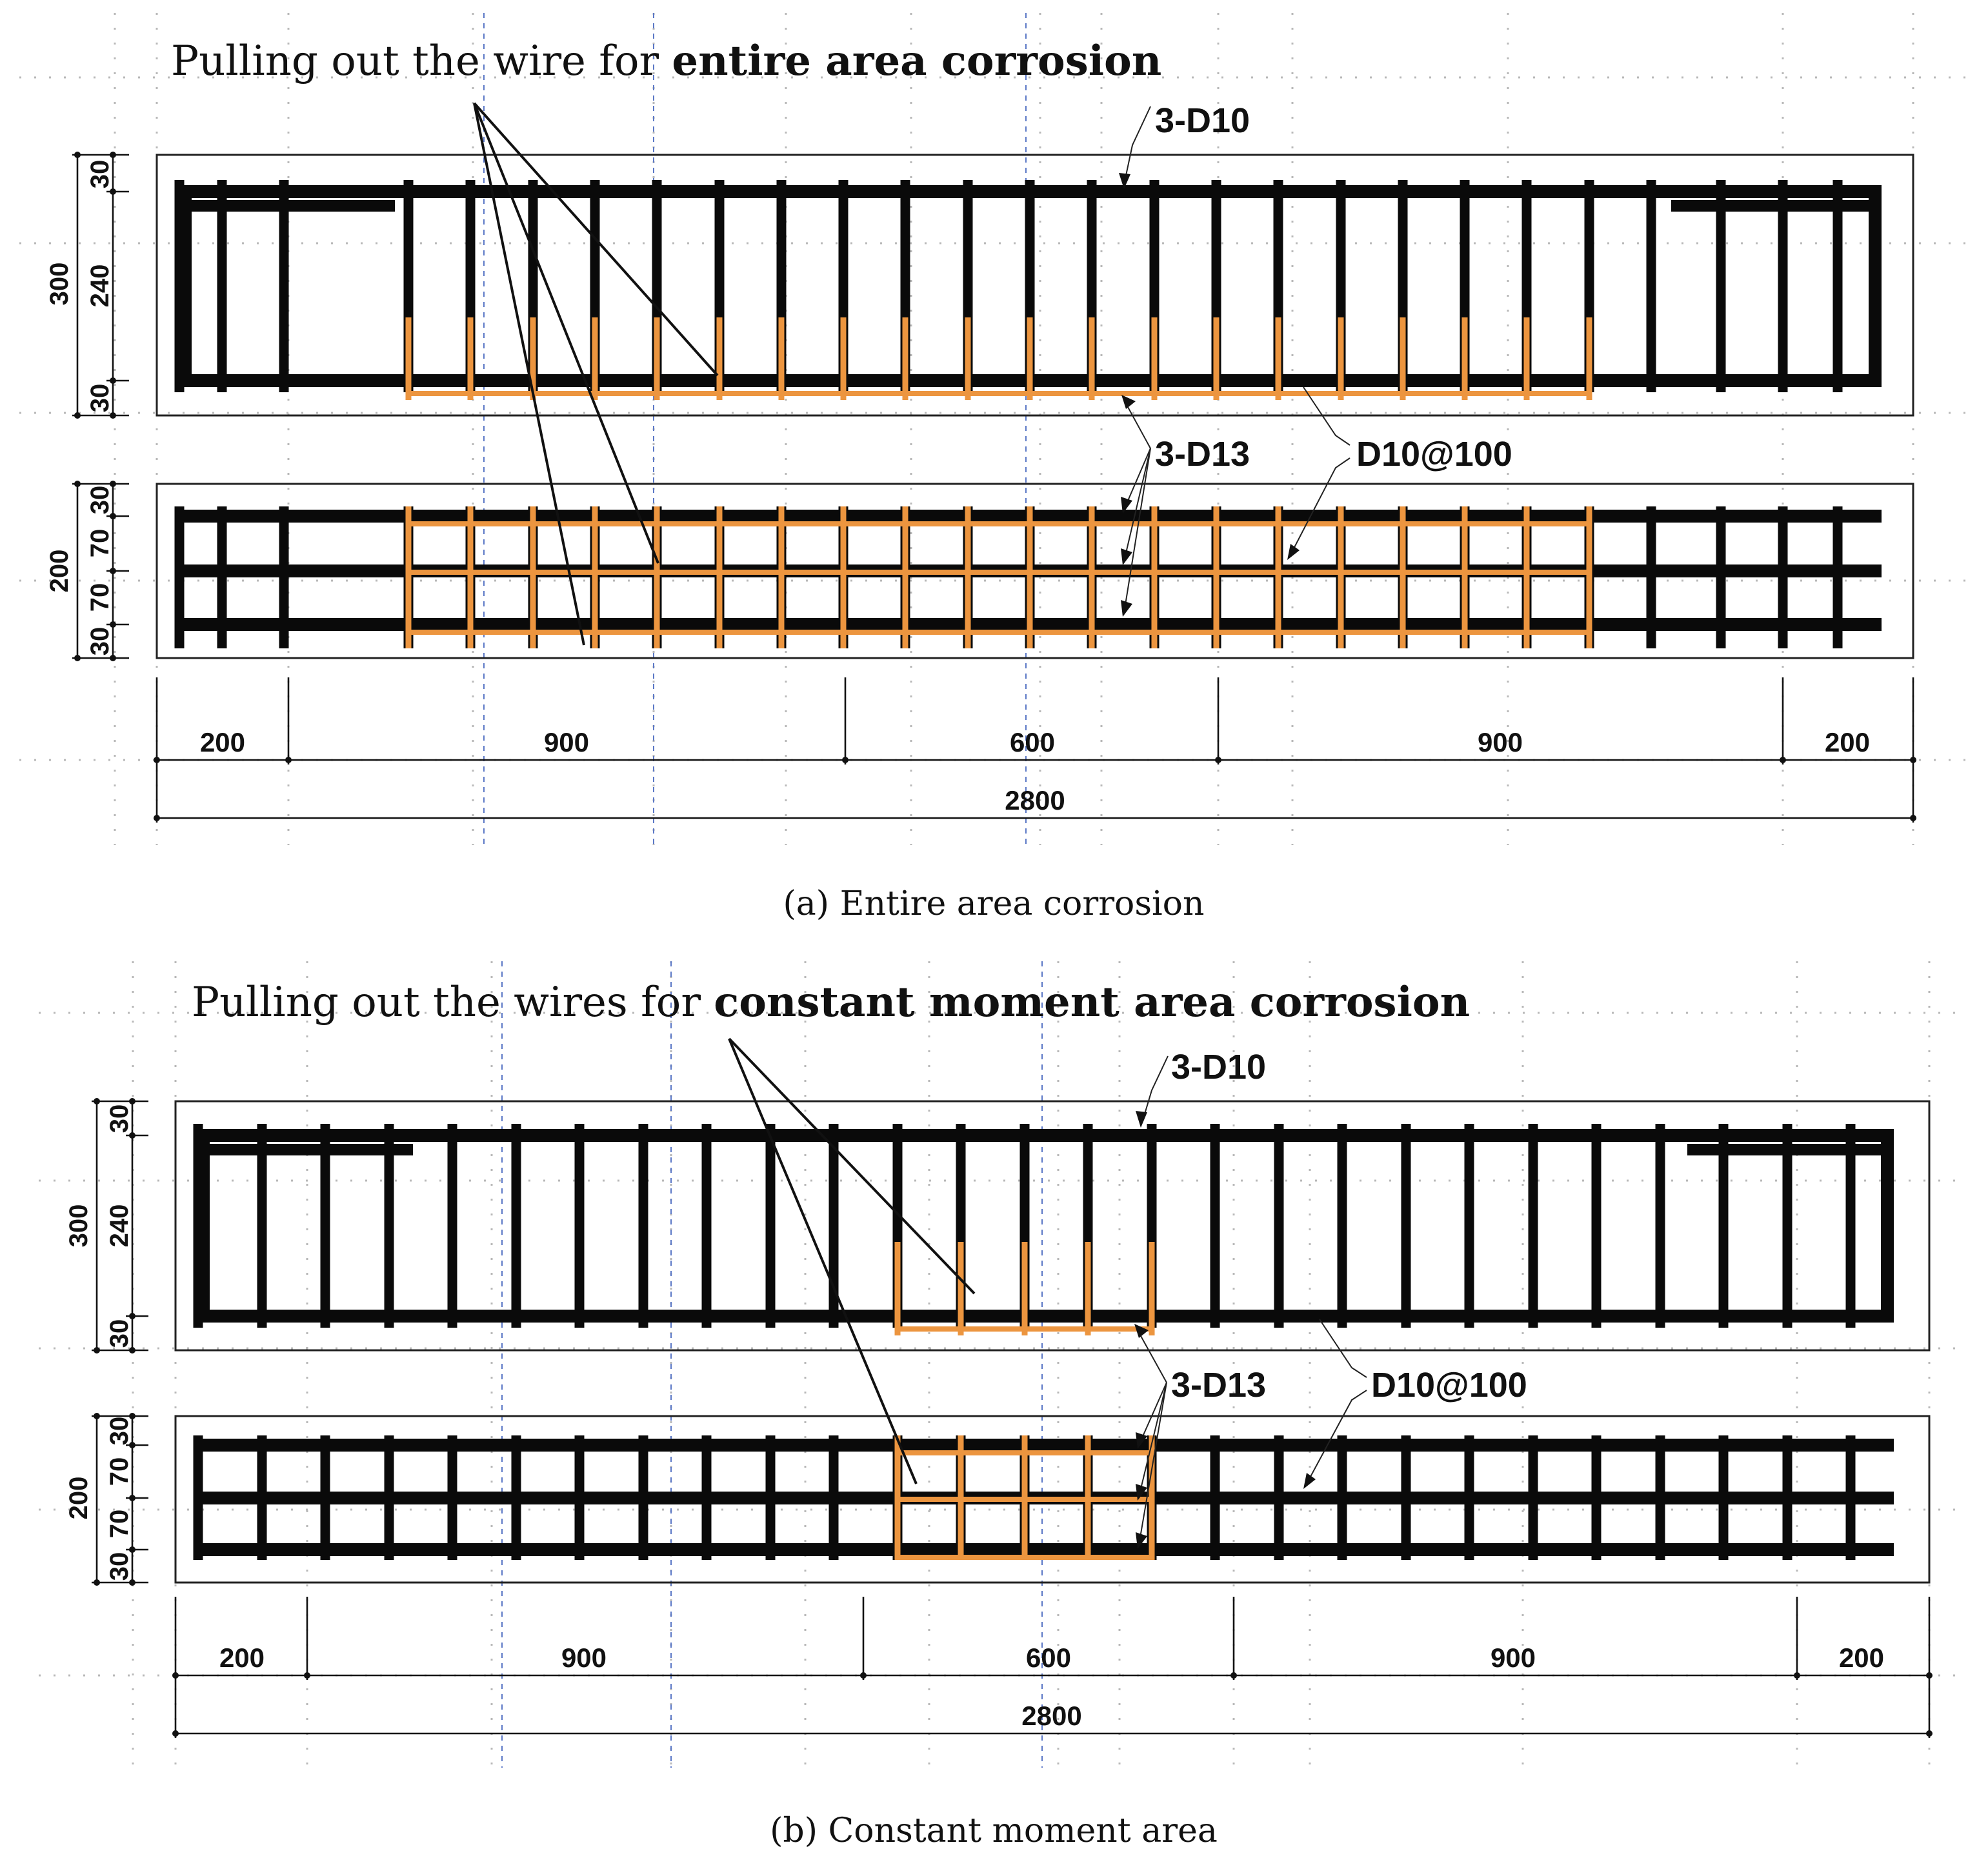  What do you see at coordinates (120, 1333) in the screenshot?
I see `panel-b-elev-dim-3: 30` at bounding box center [120, 1333].